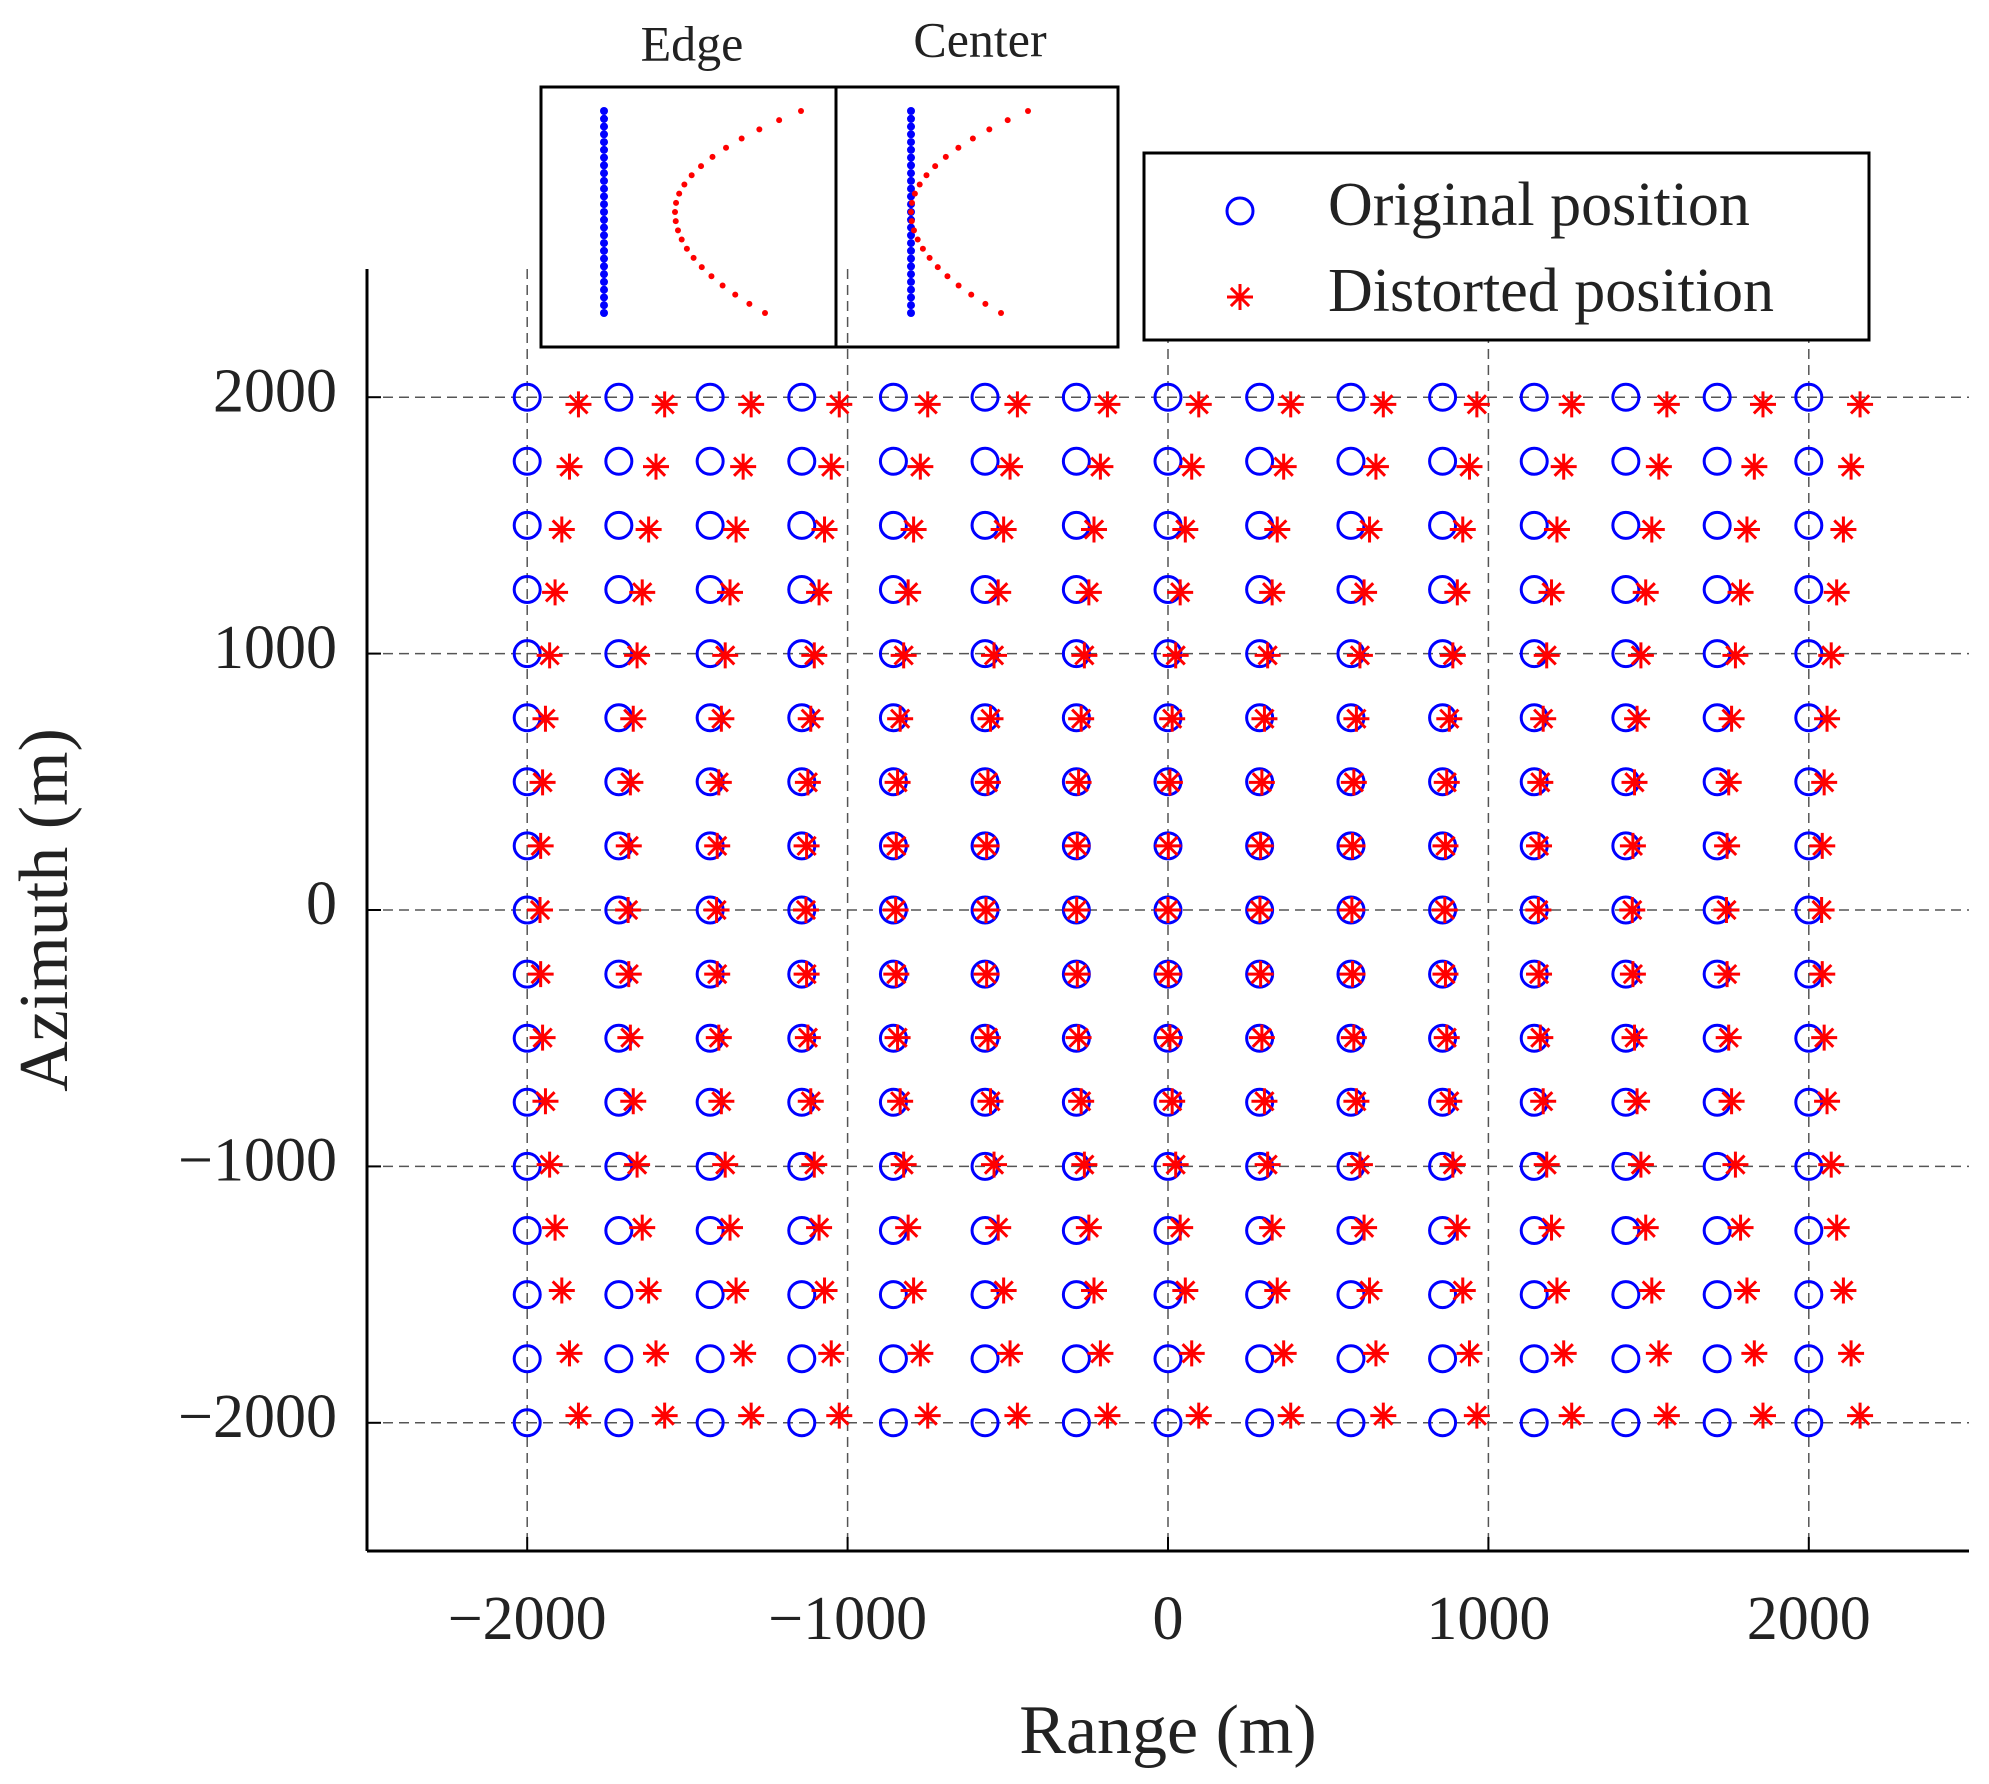  I want to click on legend-label: Distorted position, so click(1551, 291).